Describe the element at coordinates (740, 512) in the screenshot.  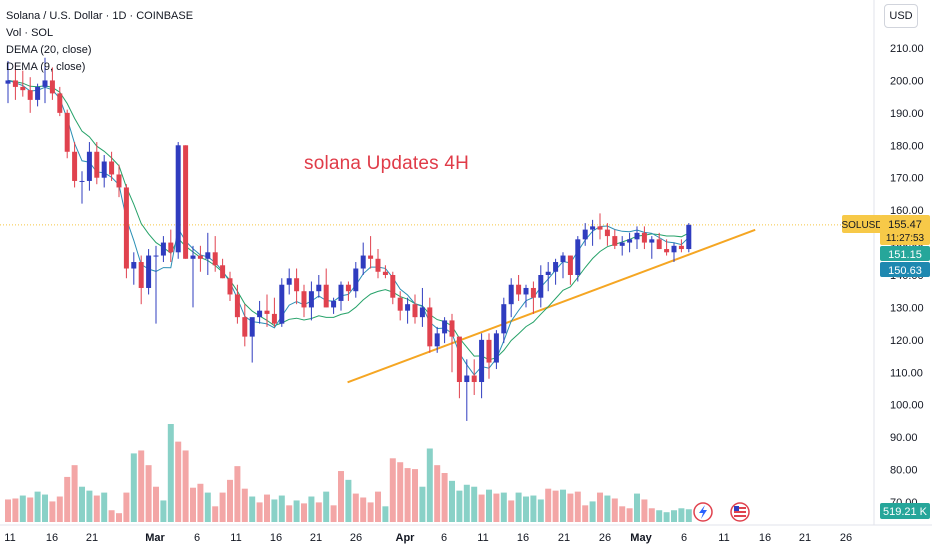
I see `us-flag-event-icon` at that location.